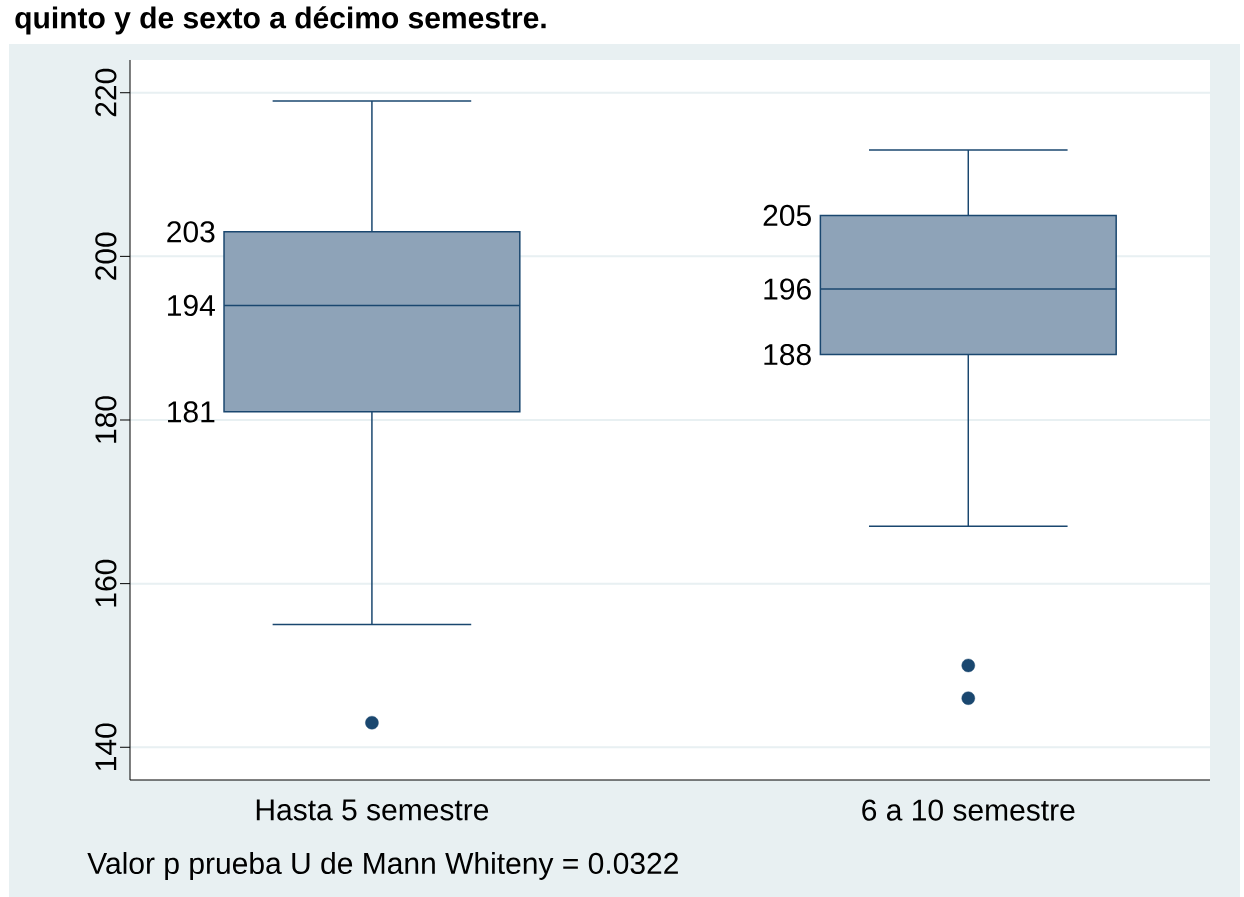  Describe the element at coordinates (787, 289) in the screenshot. I see `annotation: 196` at that location.